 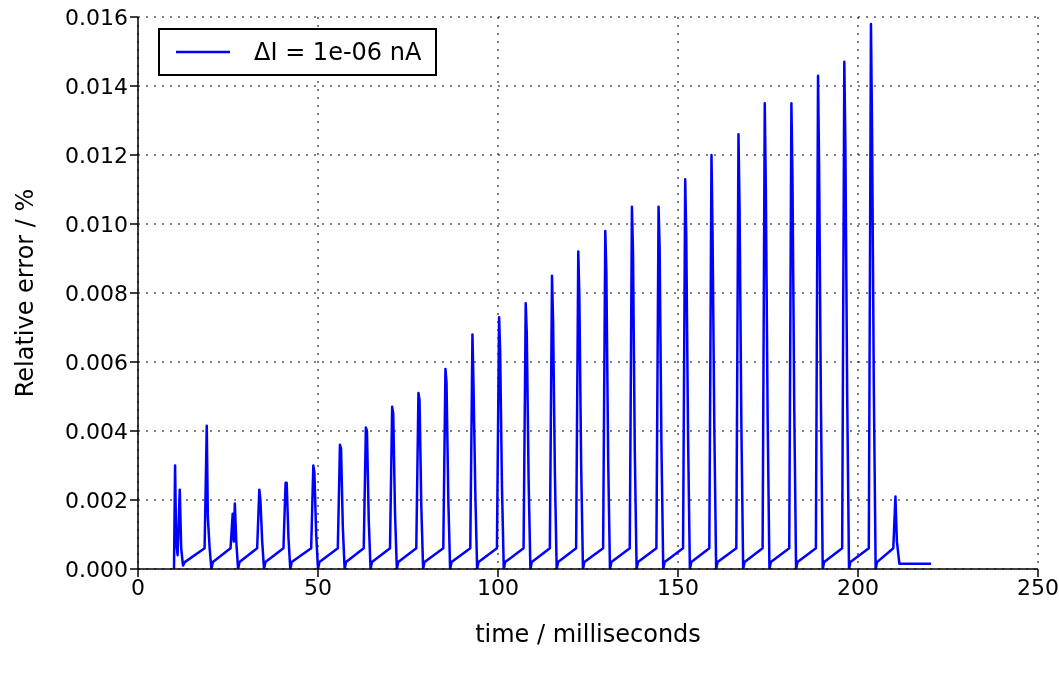 What do you see at coordinates (498, 587) in the screenshot?
I see `x-tick-label: 100` at bounding box center [498, 587].